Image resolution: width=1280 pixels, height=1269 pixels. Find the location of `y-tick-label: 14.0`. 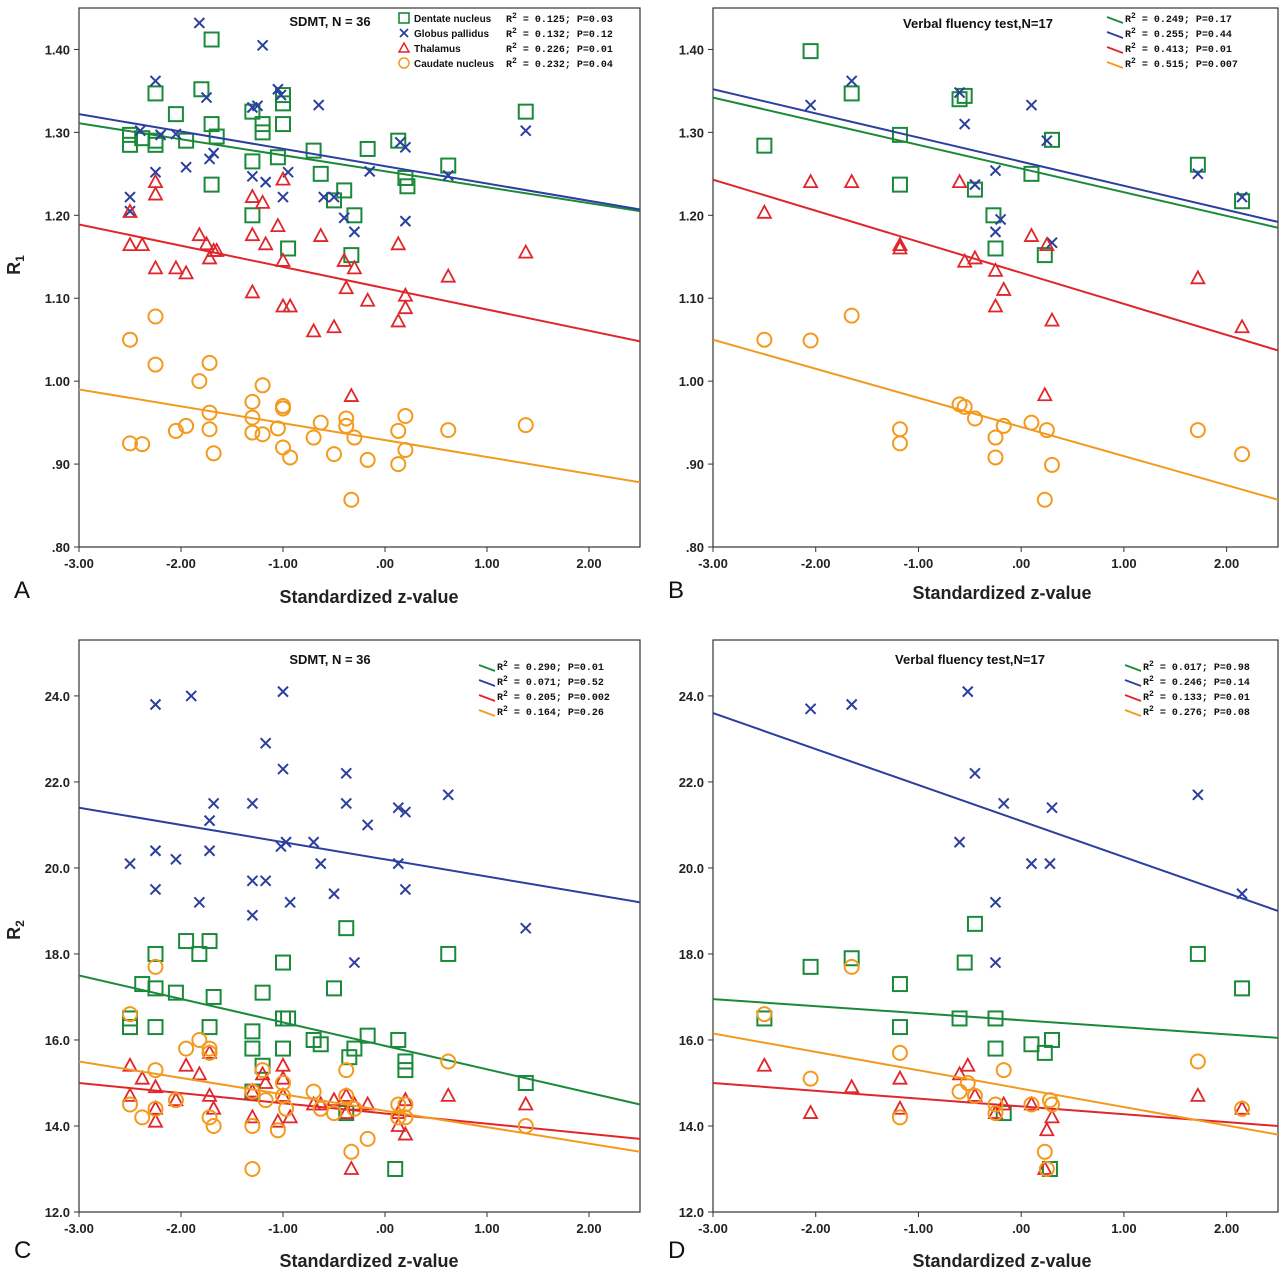

y-tick-label: 14.0 is located at coordinates (691, 1126).